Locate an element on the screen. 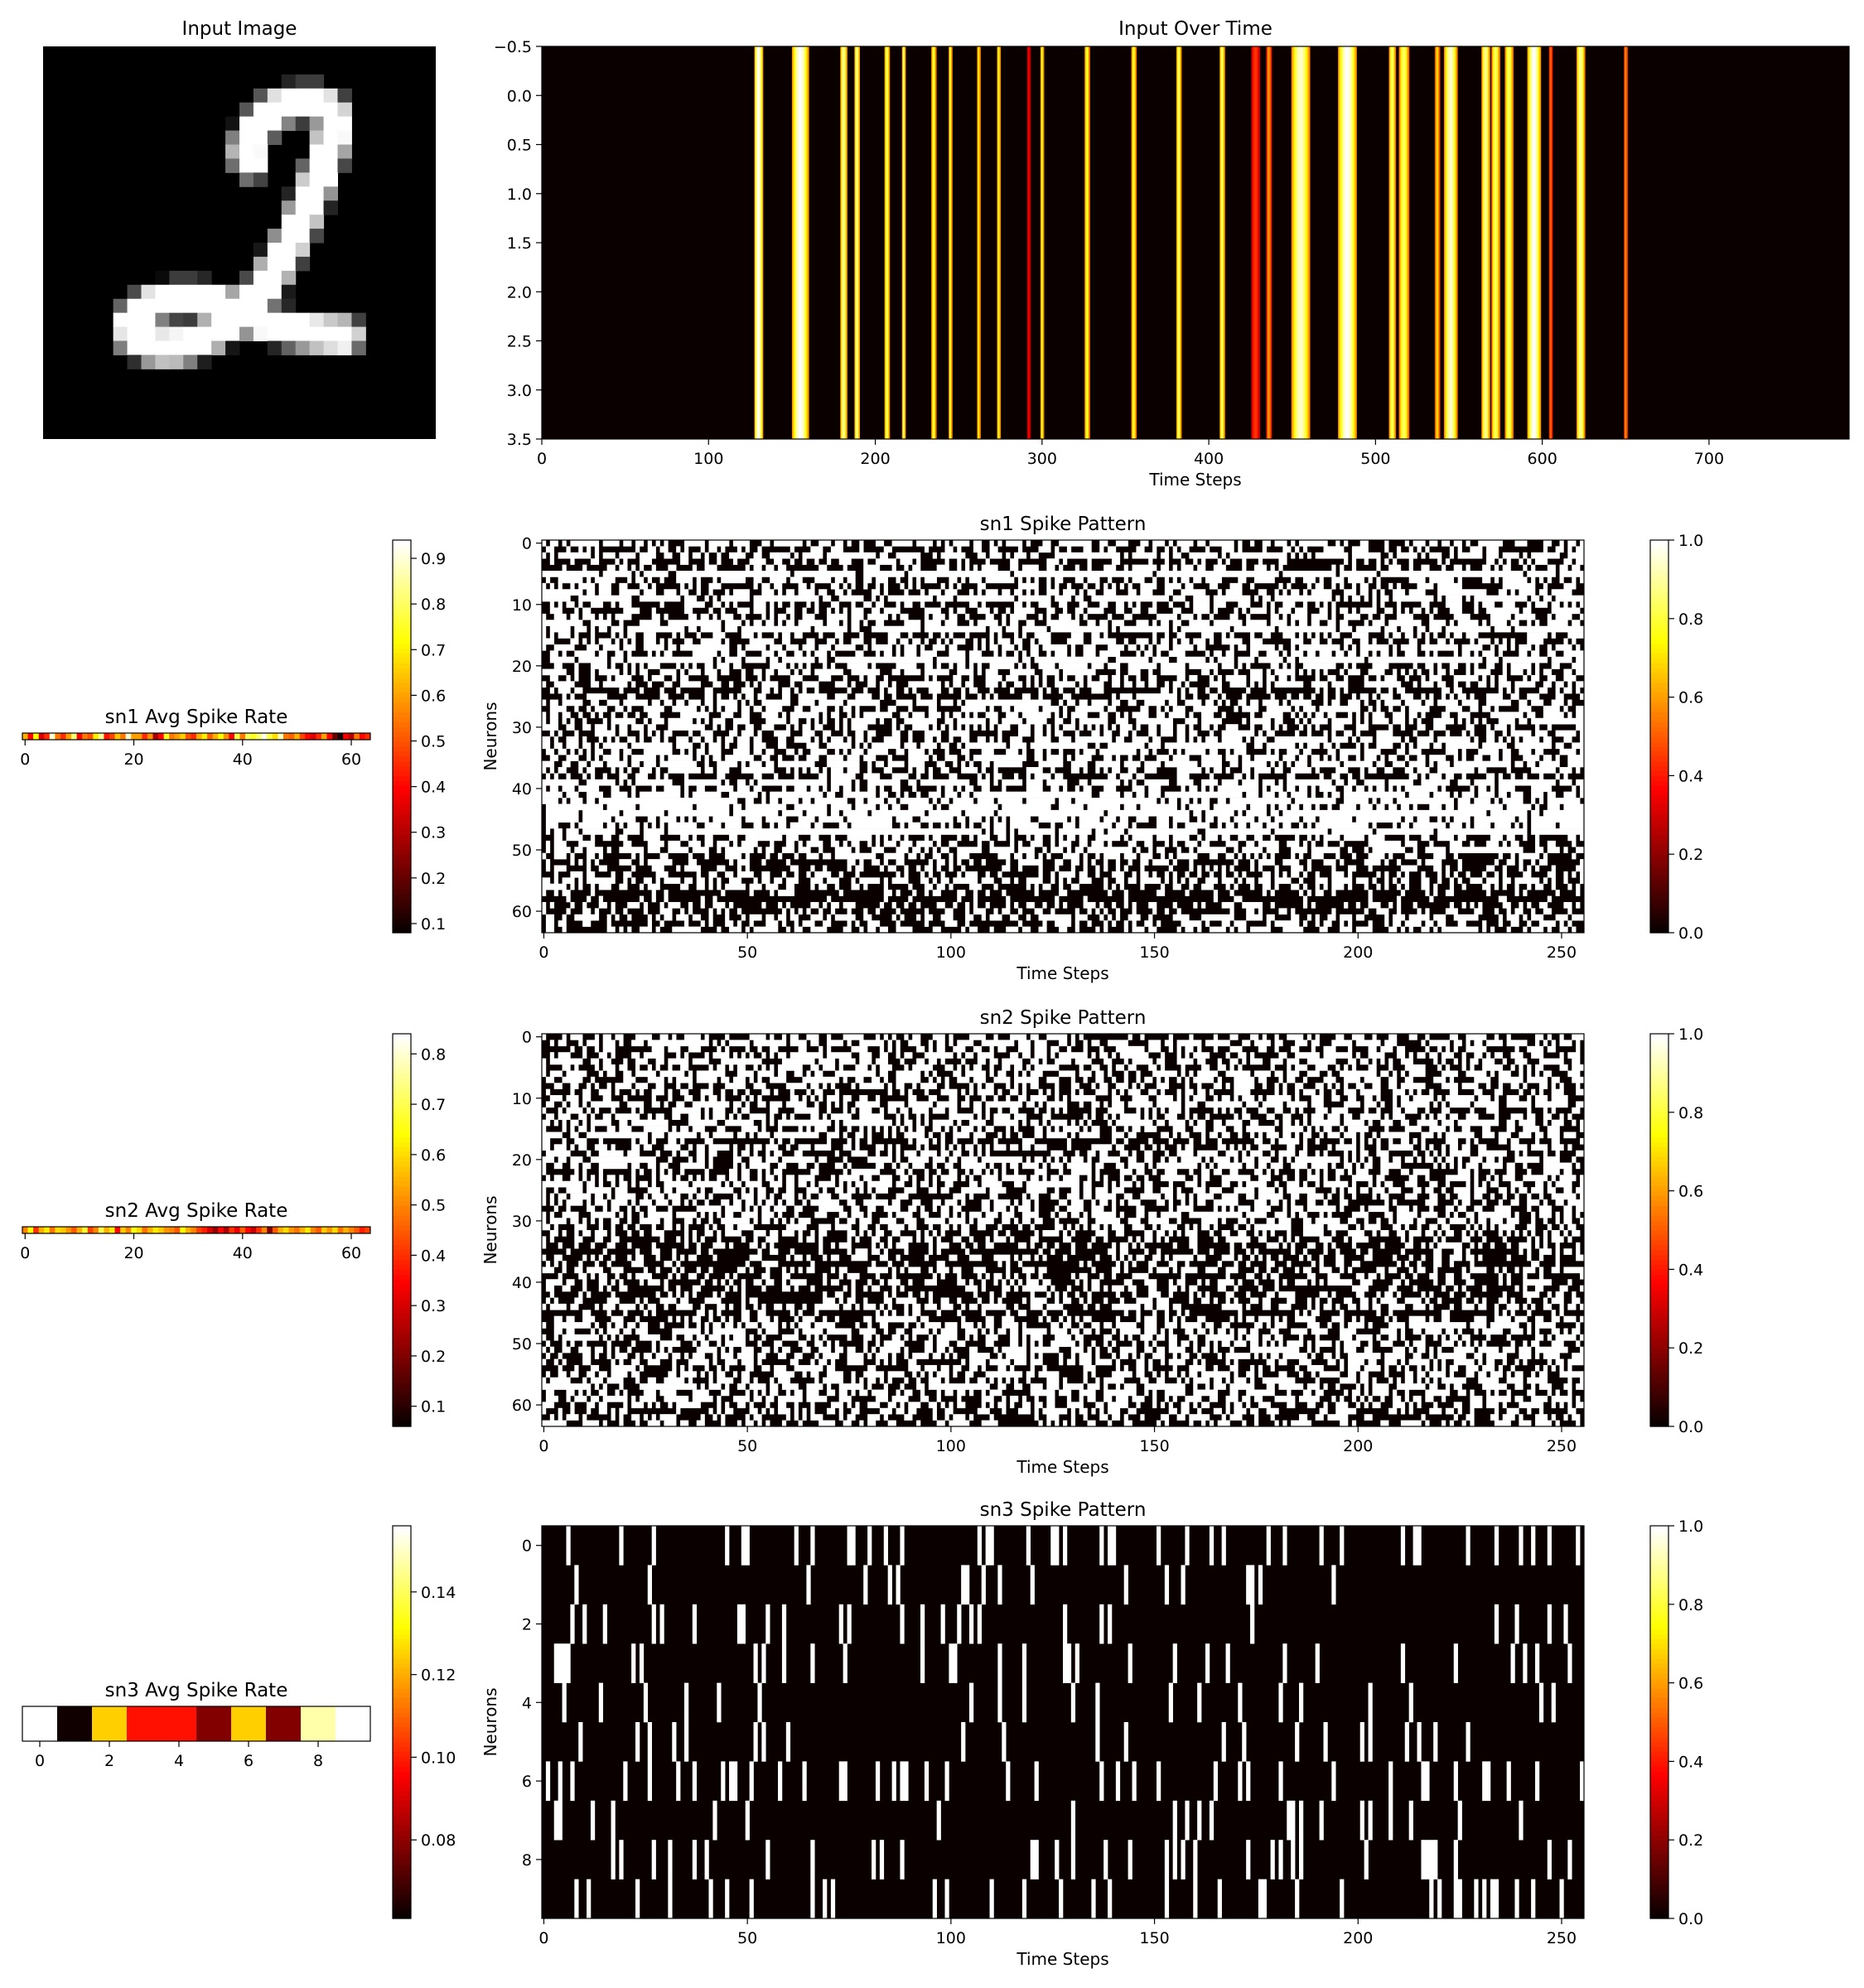 Image resolution: width=1864 pixels, height=1988 pixels. sn1-spikes-colorbar-label: 0.0 is located at coordinates (1690, 933).